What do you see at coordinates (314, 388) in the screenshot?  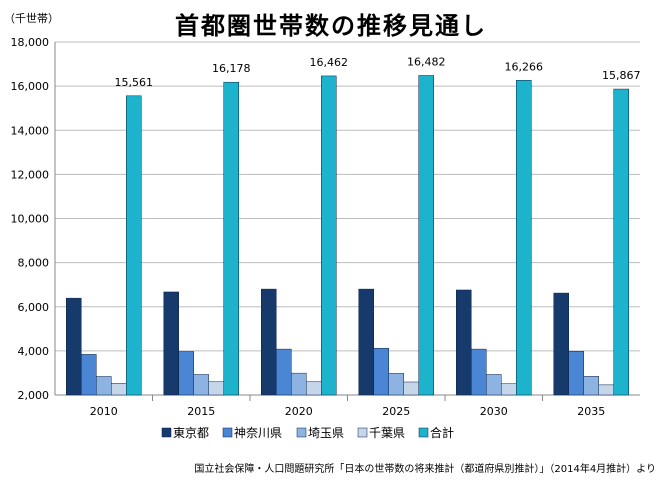 I see `bar-千葉県-2020` at bounding box center [314, 388].